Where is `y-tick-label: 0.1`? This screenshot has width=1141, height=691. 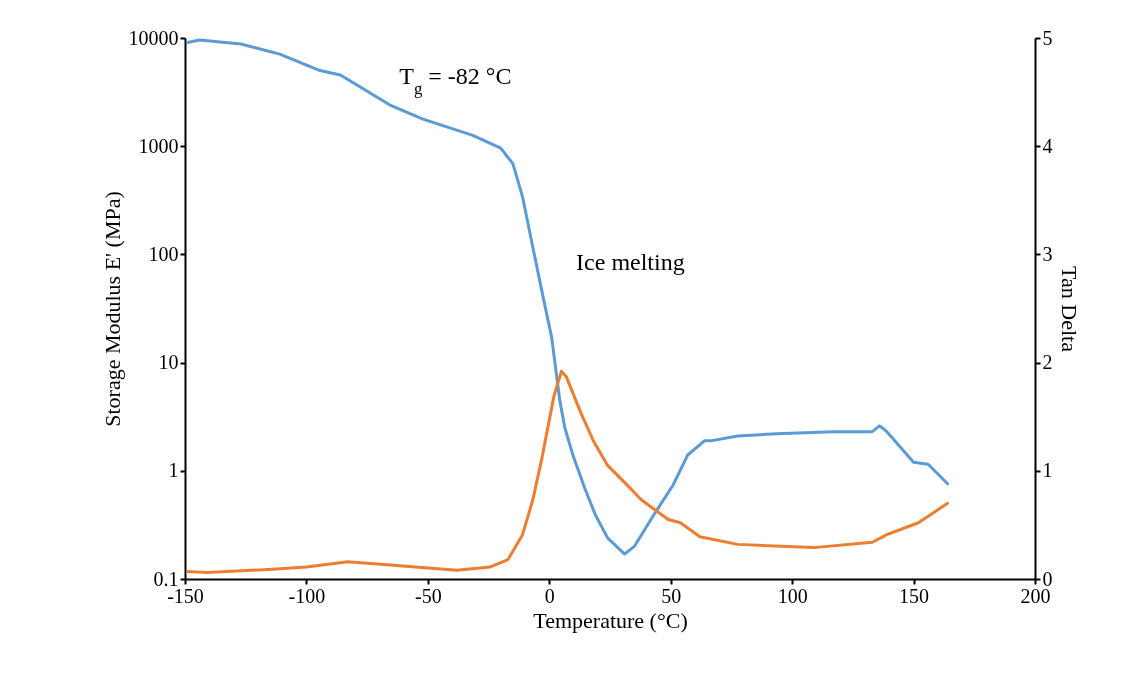
y-tick-label: 0.1 is located at coordinates (166, 578).